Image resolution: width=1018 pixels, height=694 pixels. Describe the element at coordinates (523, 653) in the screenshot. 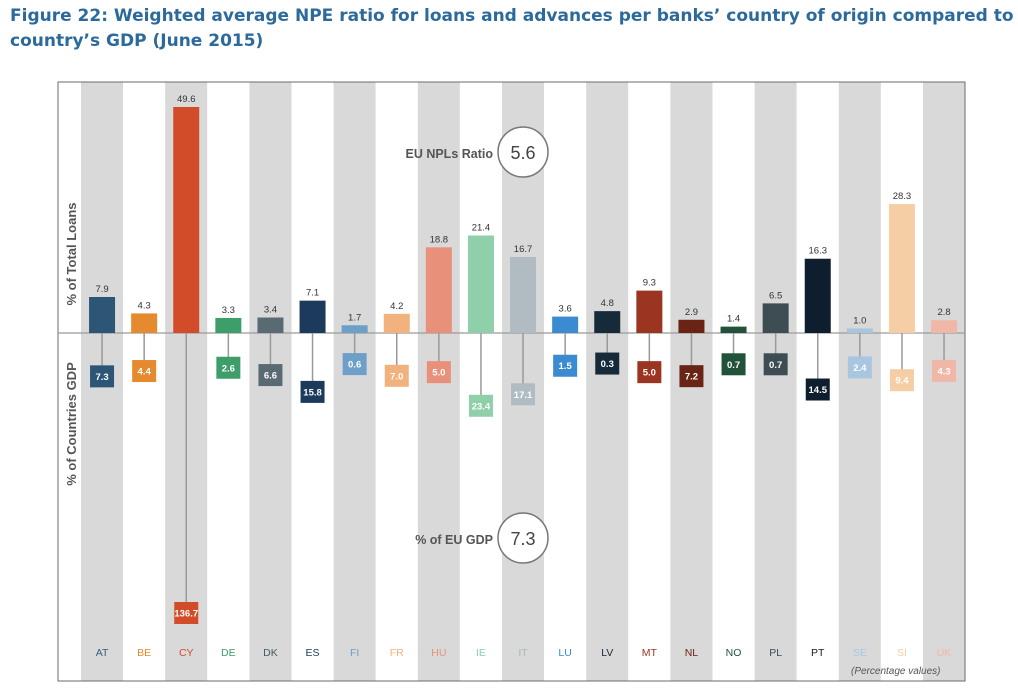

I see `category-label-it: IT` at that location.